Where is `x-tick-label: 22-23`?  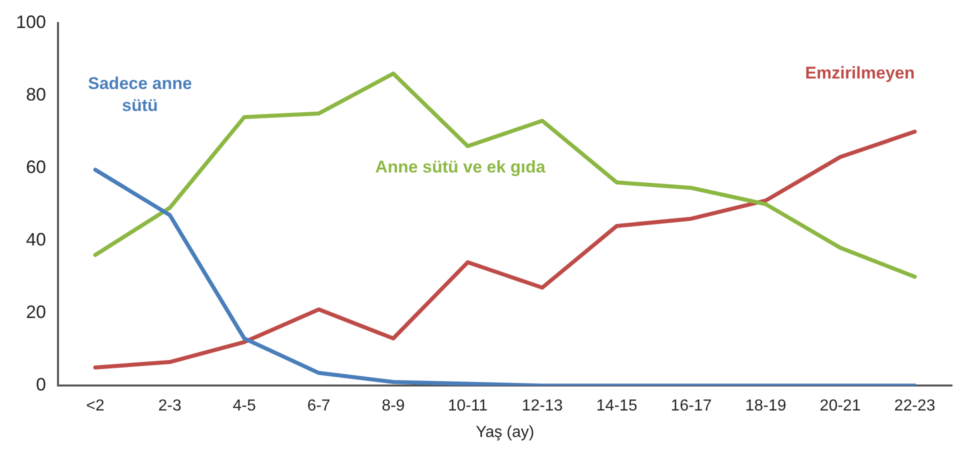 x-tick-label: 22-23 is located at coordinates (915, 406).